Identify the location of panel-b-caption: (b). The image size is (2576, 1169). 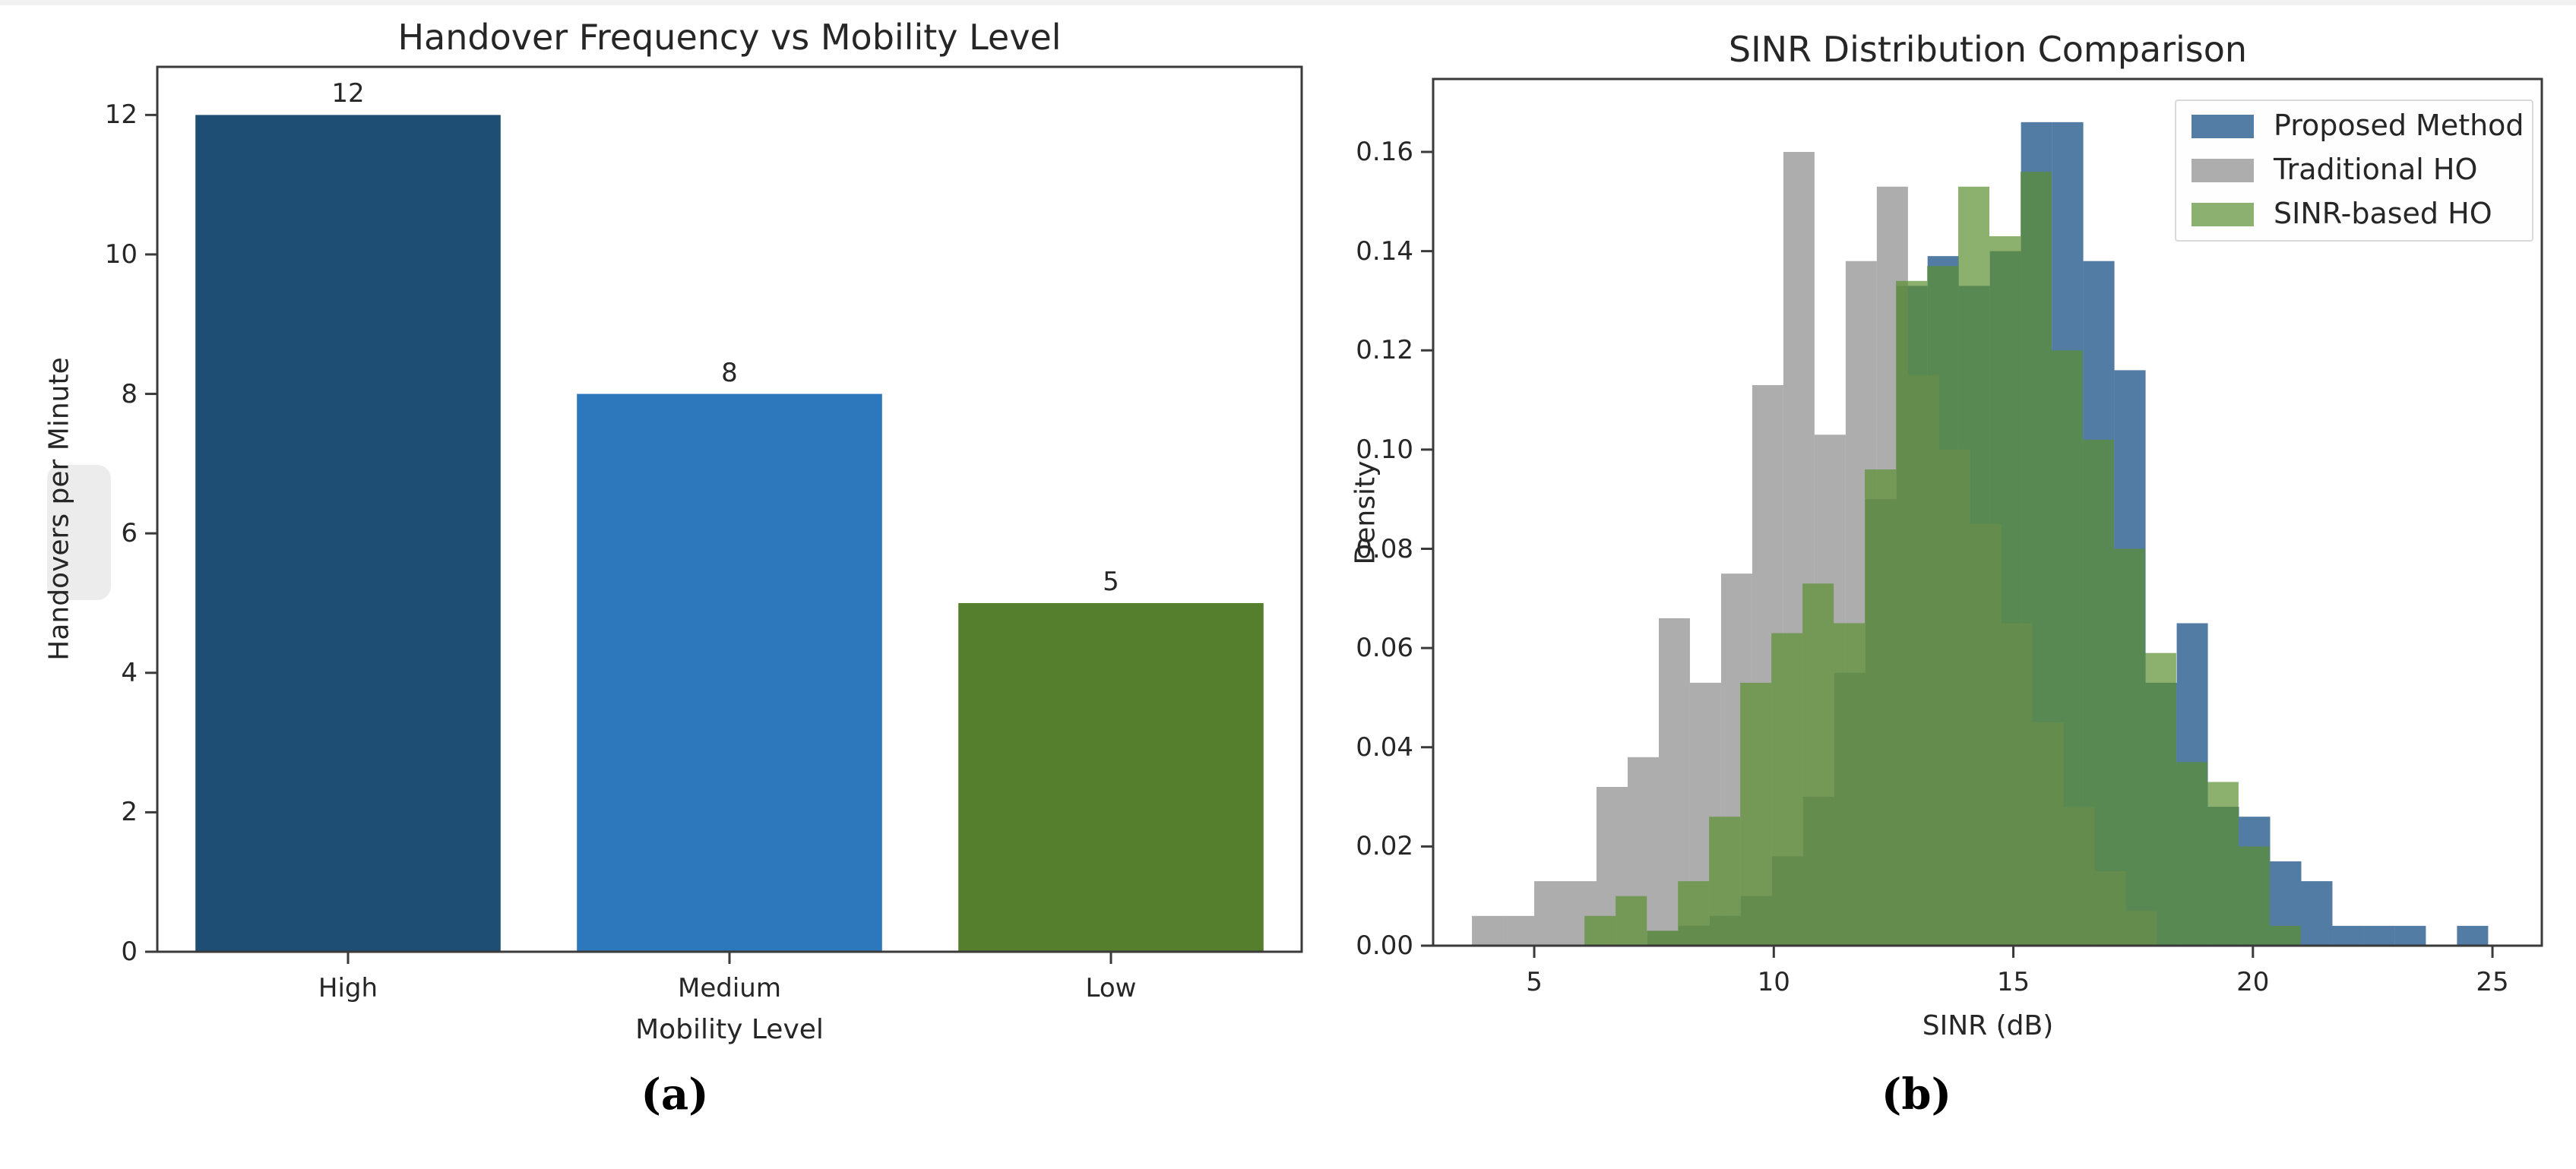
(1916, 1094).